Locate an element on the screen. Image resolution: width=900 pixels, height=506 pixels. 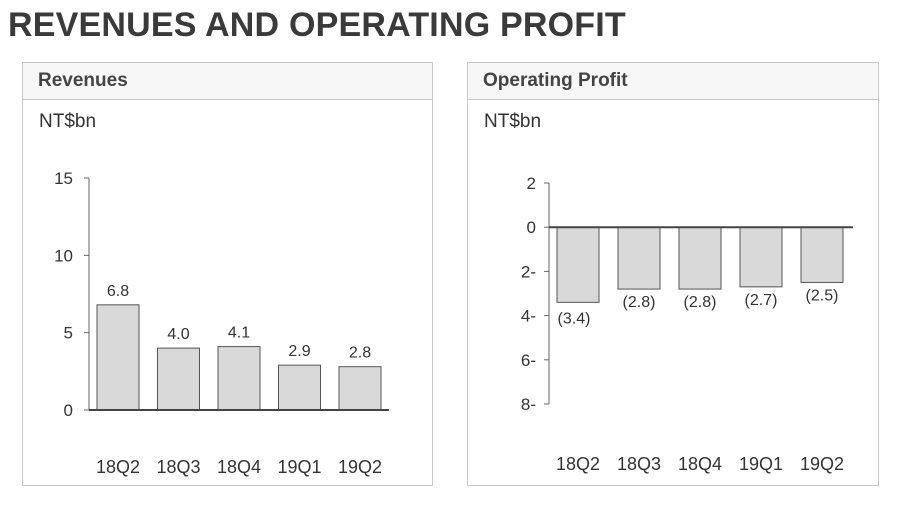
data-label: (2.7) is located at coordinates (761, 300).